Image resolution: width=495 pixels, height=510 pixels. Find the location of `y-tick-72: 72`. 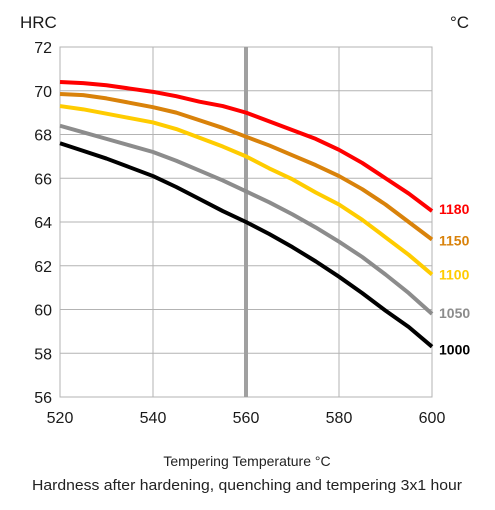

y-tick-72: 72 is located at coordinates (43, 48).